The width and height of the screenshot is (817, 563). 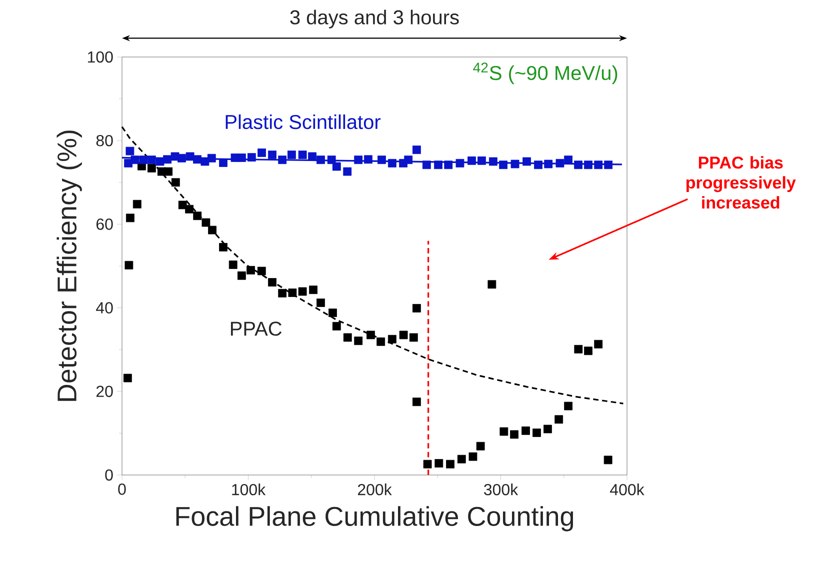 What do you see at coordinates (627, 490) in the screenshot?
I see `x-tick-label: 400k` at bounding box center [627, 490].